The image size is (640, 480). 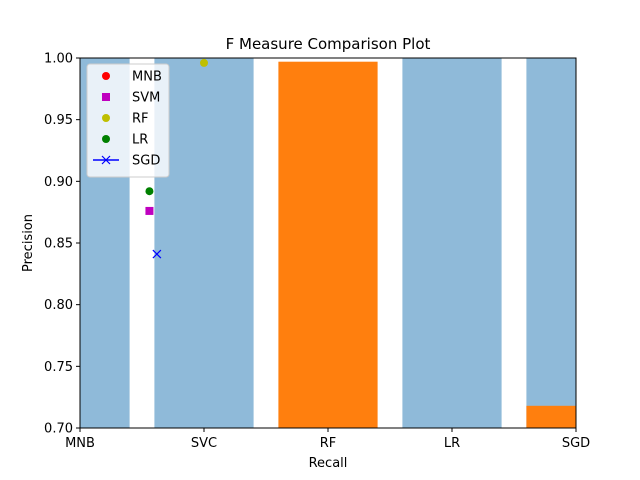 What do you see at coordinates (204, 443) in the screenshot?
I see `x-tick-label-svc: SVC` at bounding box center [204, 443].